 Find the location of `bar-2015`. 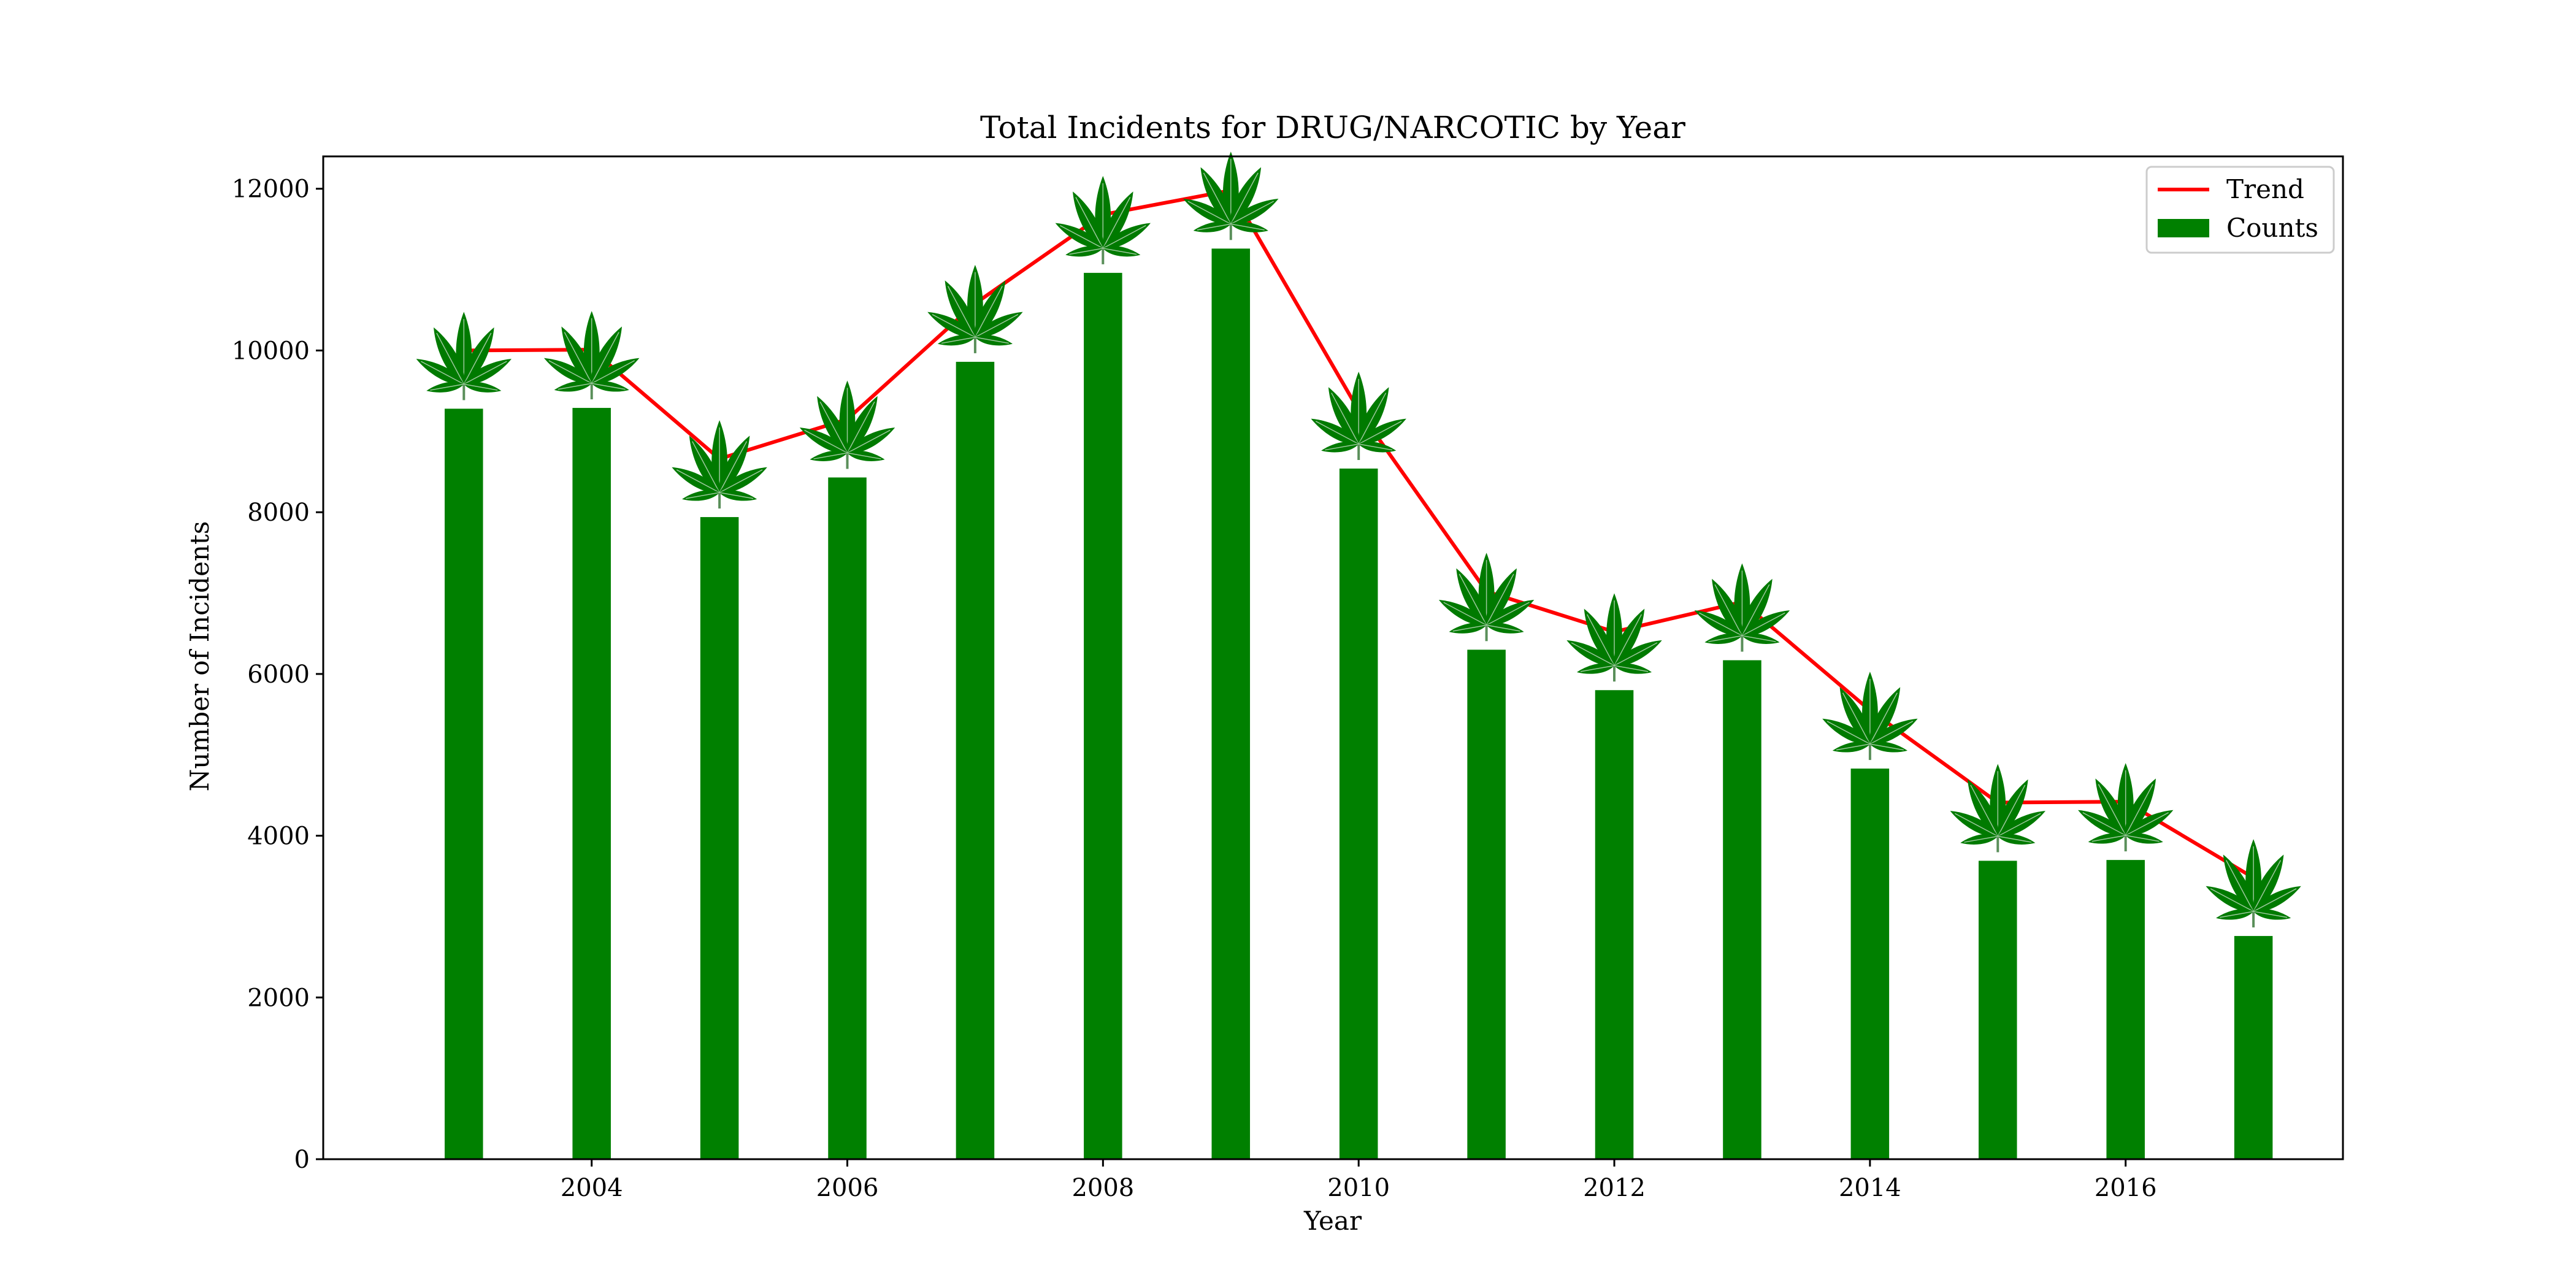

bar-2015 is located at coordinates (1998, 1010).